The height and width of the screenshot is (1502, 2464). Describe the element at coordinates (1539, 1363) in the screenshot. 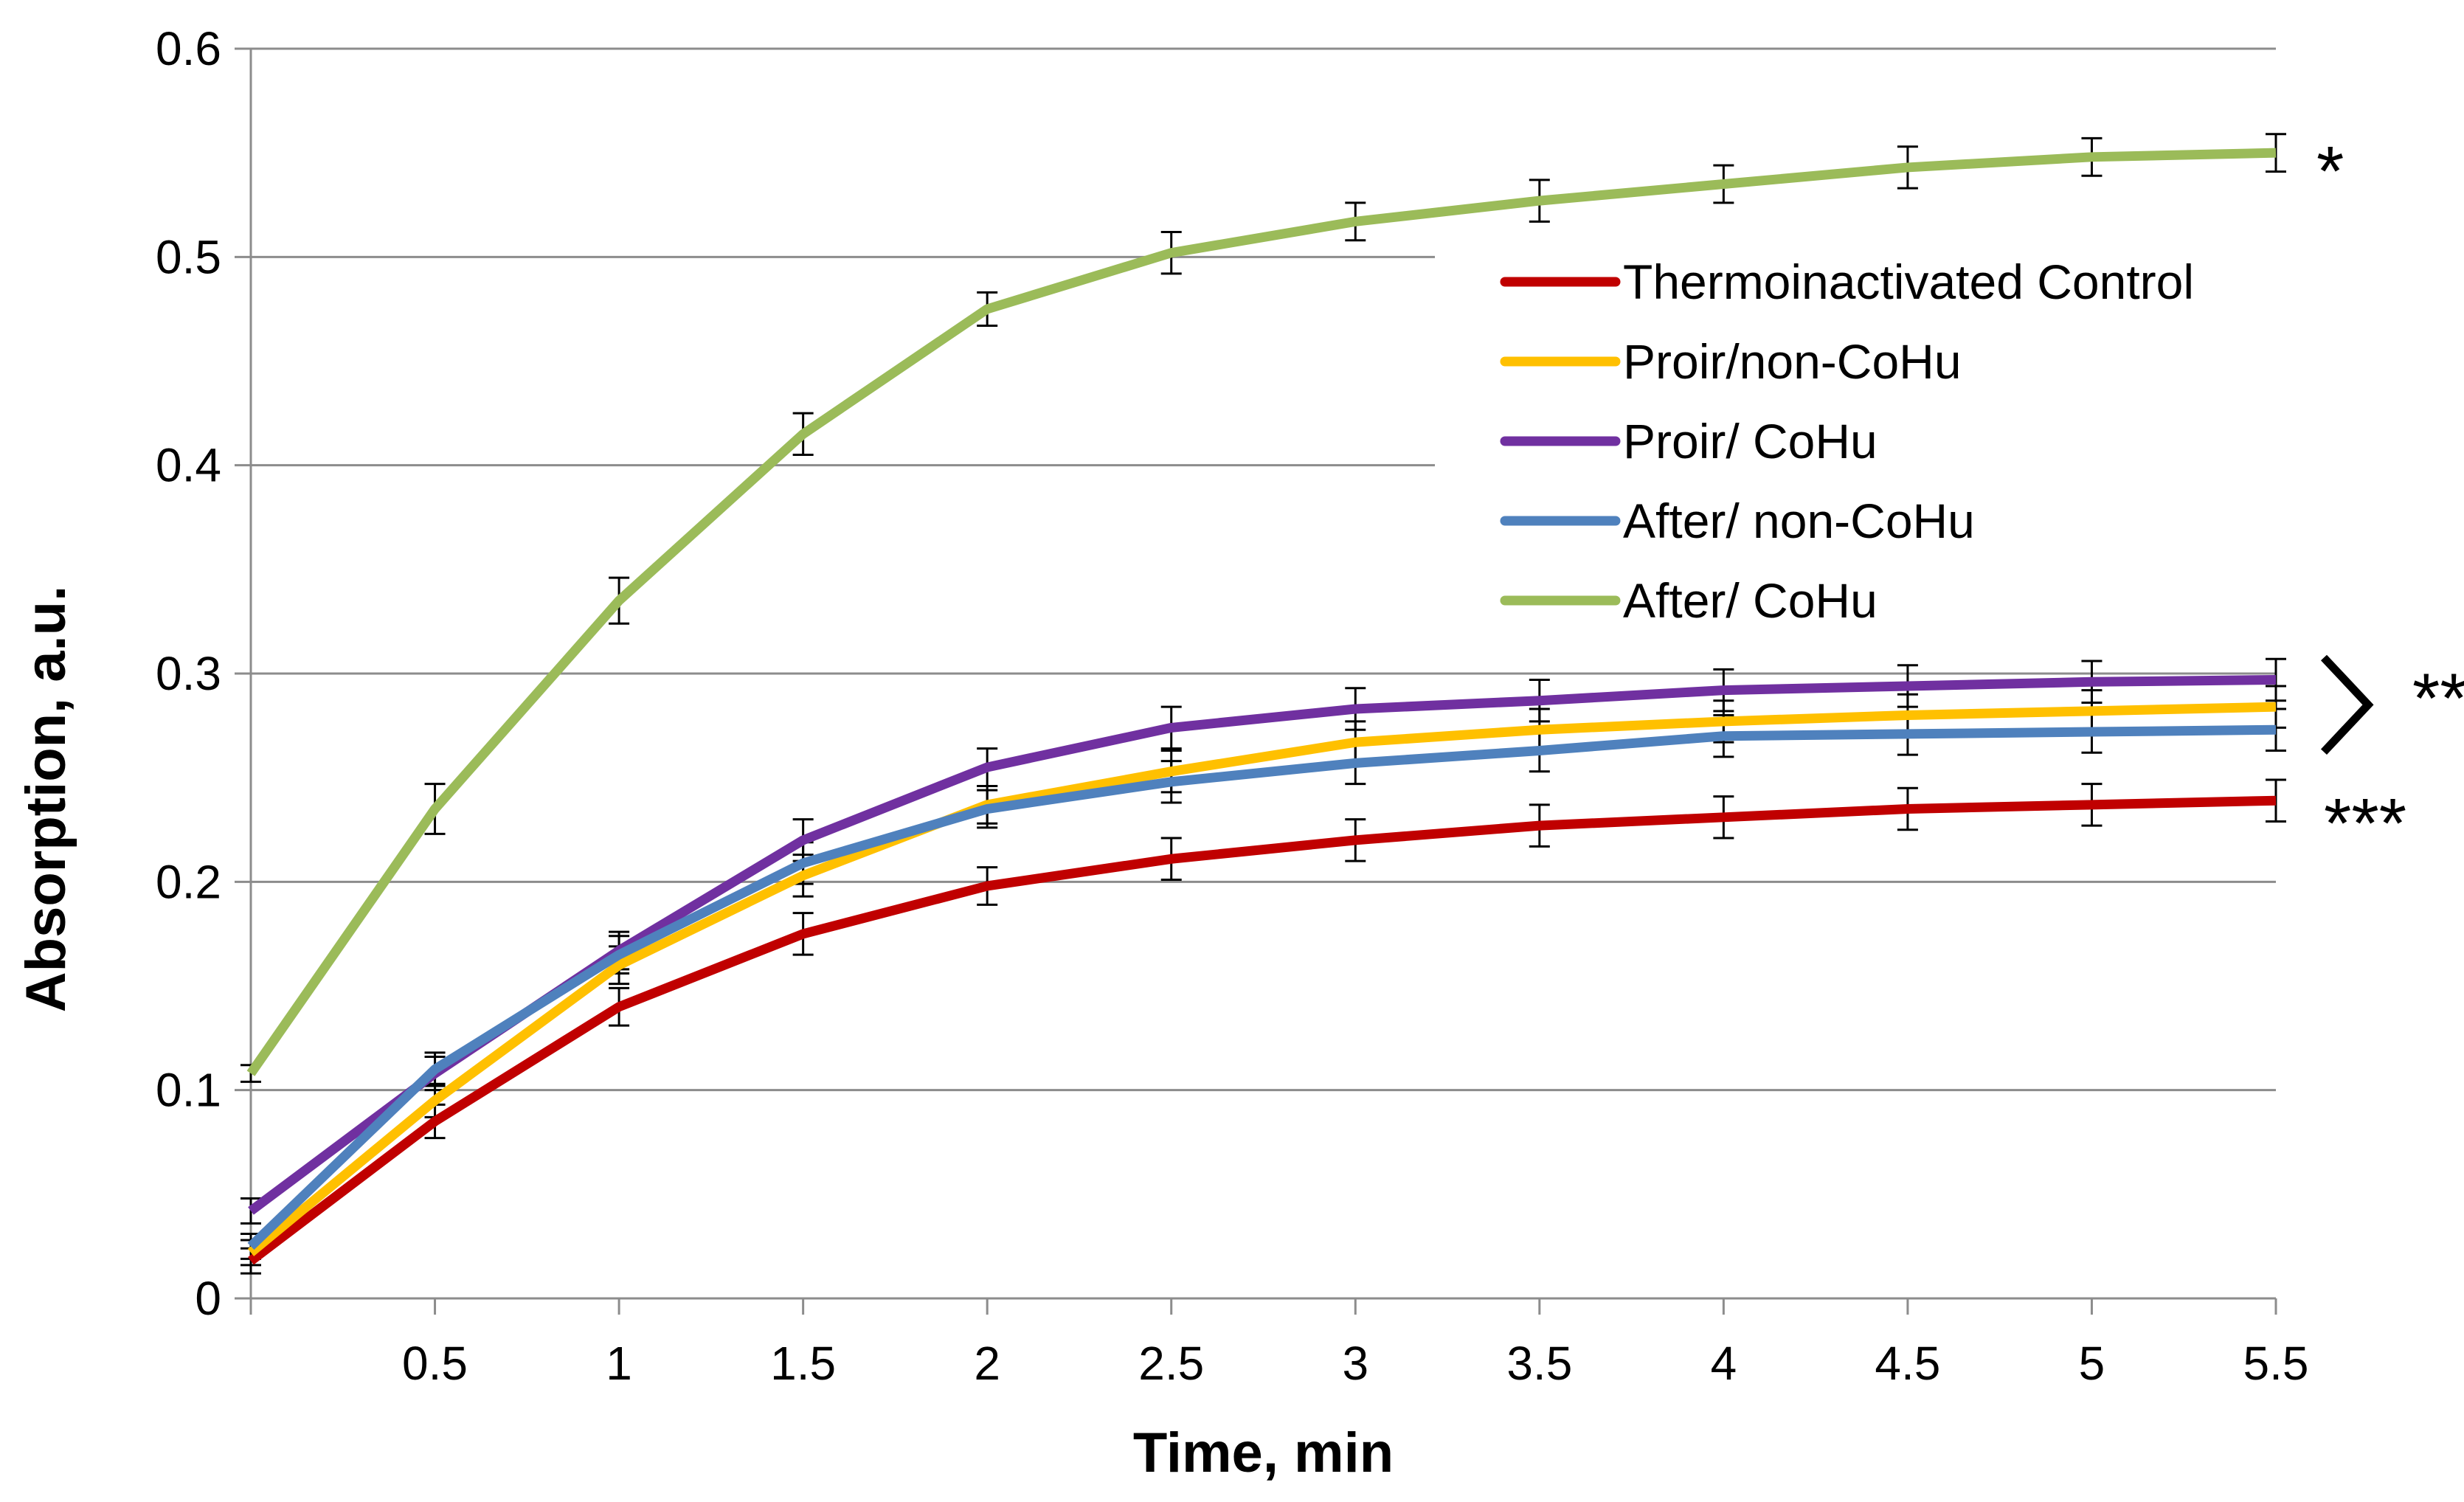

I see `x-tick-label-6: 3.5` at that location.